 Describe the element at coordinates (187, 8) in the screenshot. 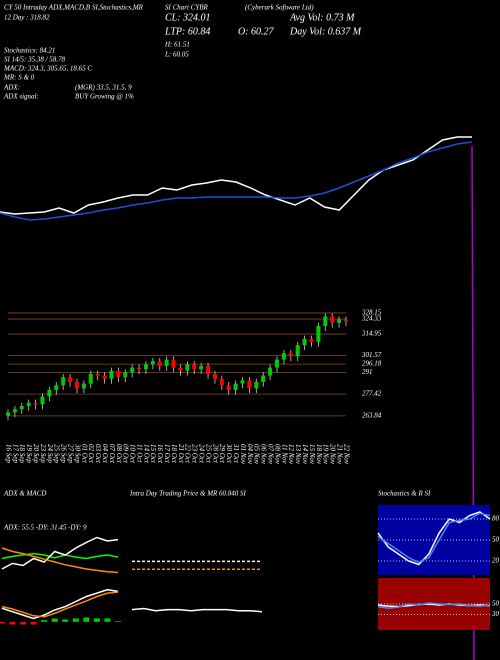

I see `header-text: SI Chart CYBR` at that location.